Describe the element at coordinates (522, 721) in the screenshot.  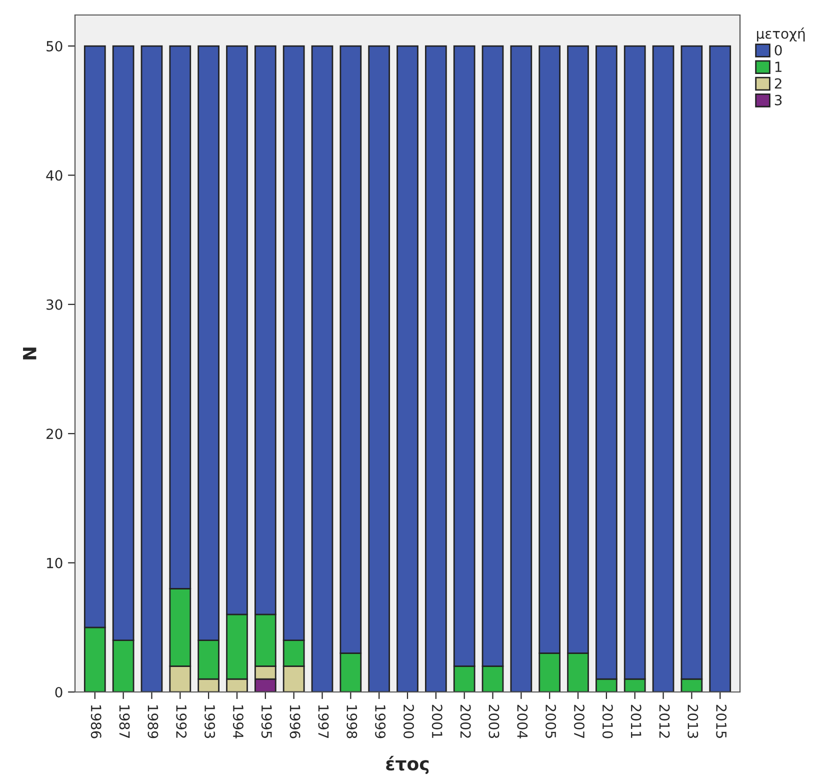
I see `x-tick-label: 2004` at that location.